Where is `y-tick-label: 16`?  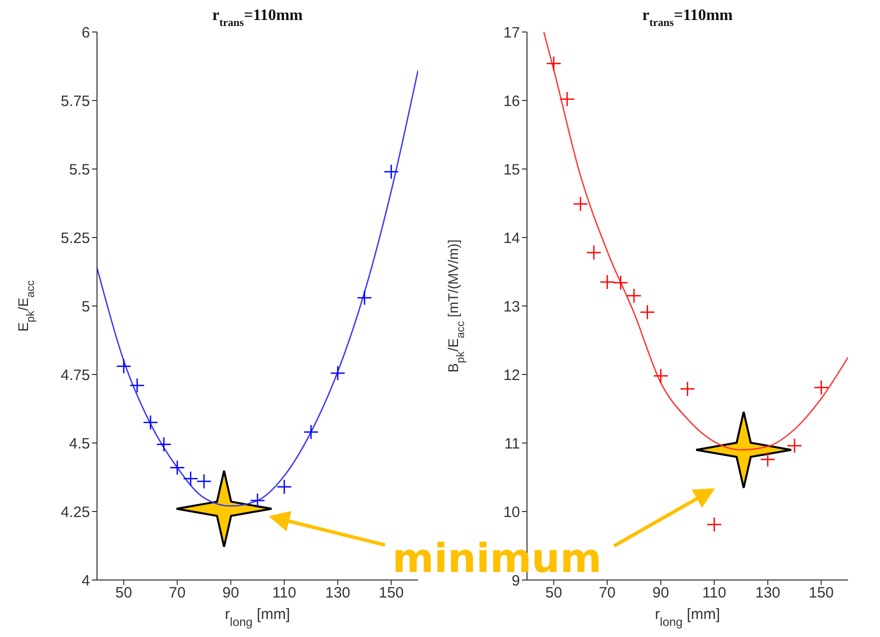
y-tick-label: 16 is located at coordinates (511, 101).